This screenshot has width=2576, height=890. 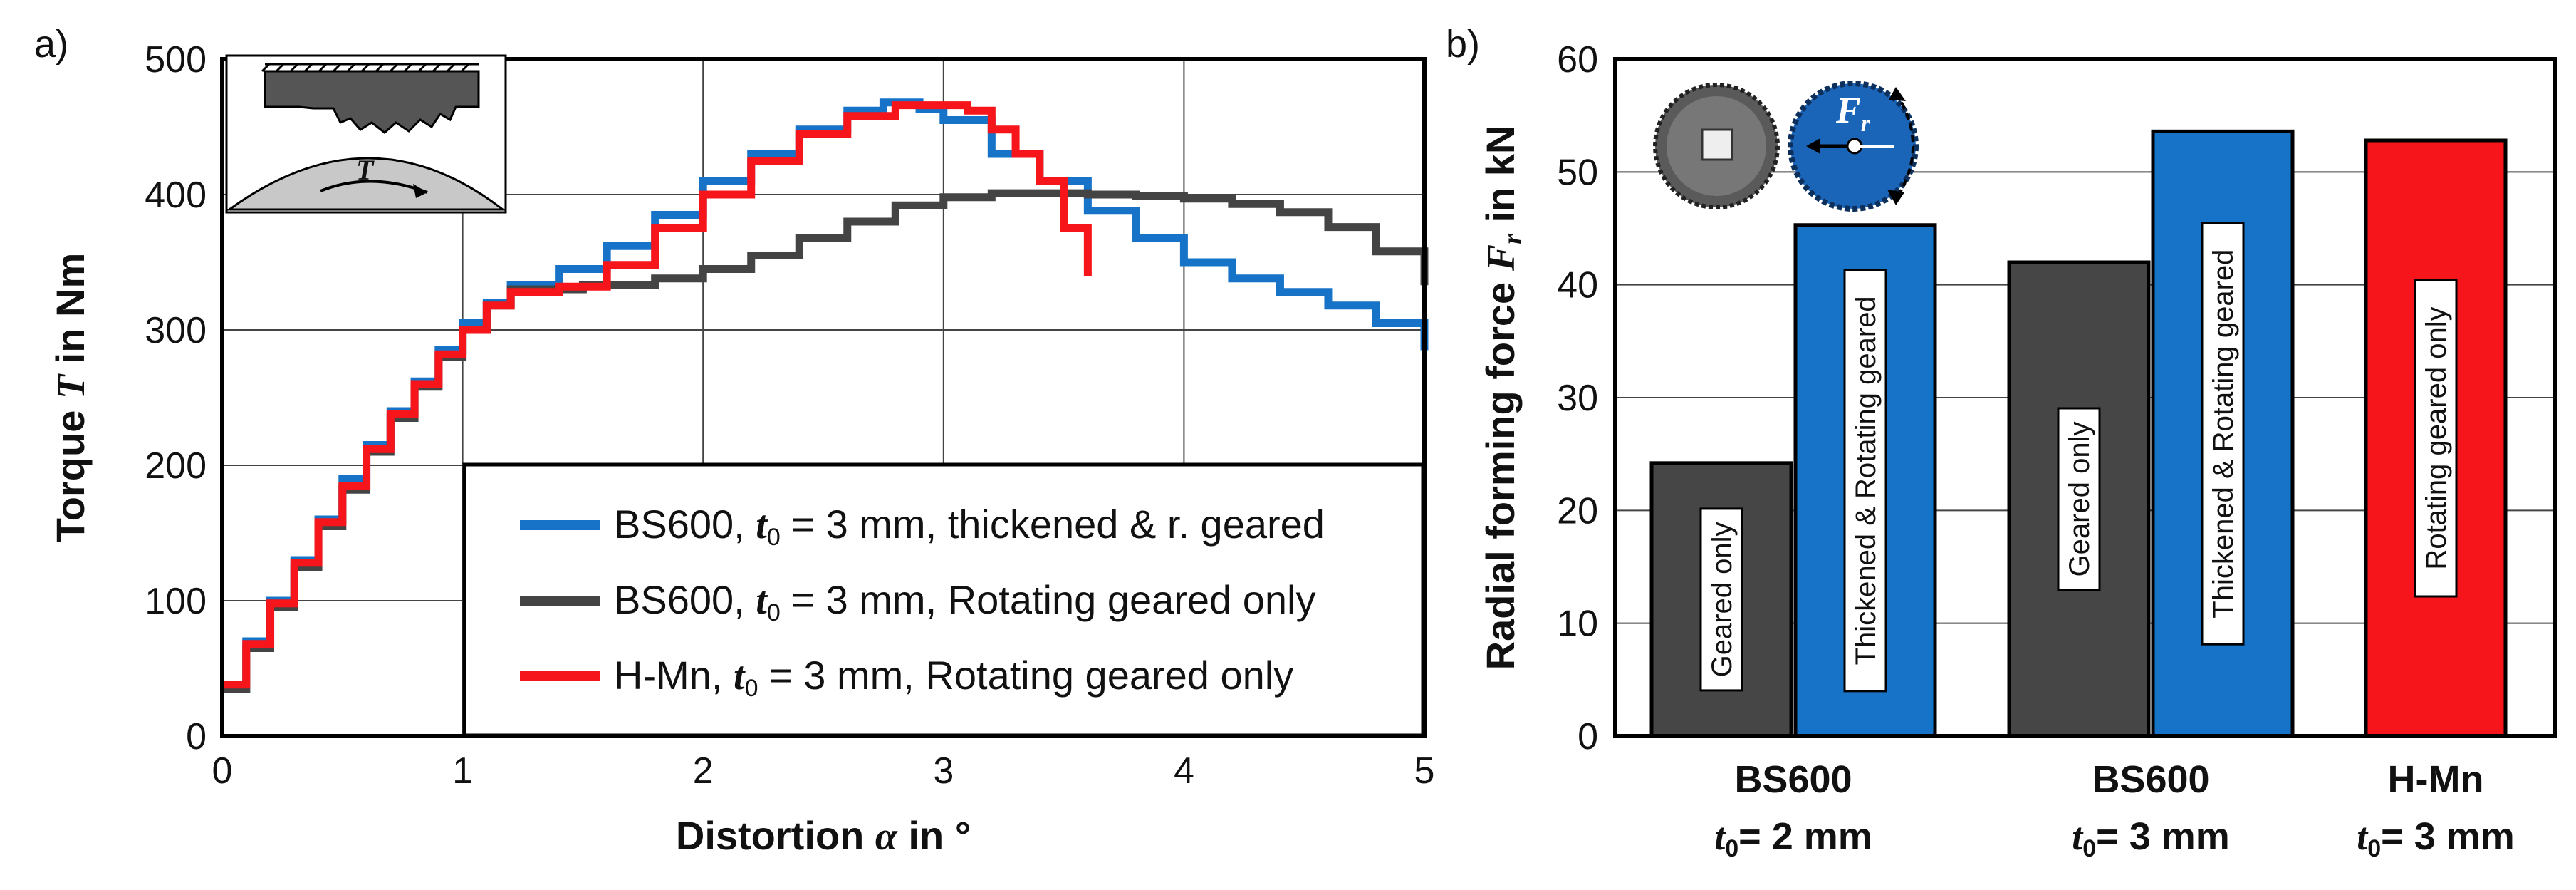 What do you see at coordinates (1786, 146) in the screenshot?
I see `gear-photos-inset: Fr` at bounding box center [1786, 146].